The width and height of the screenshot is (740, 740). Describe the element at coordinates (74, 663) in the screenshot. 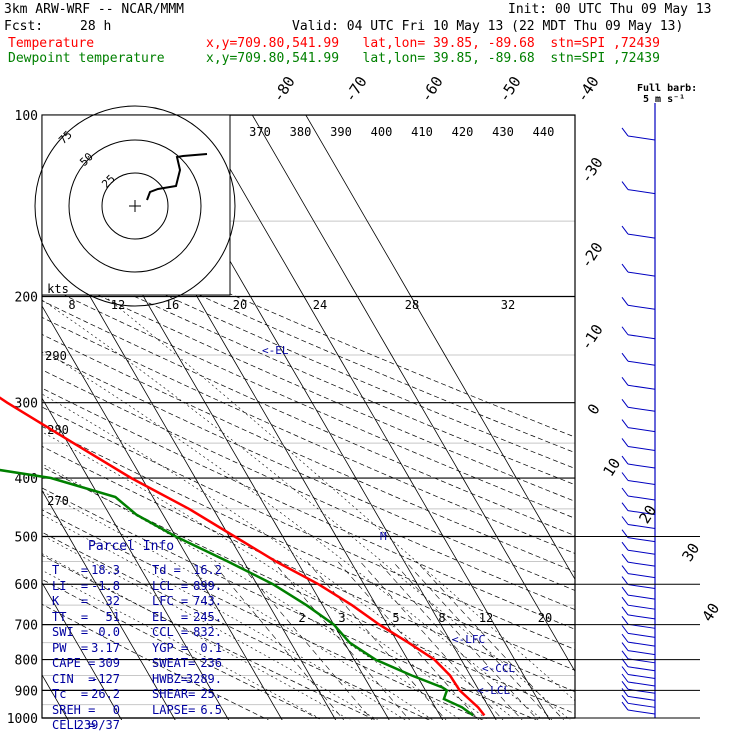

I see `parcel-info-cell: CAPE =` at that location.